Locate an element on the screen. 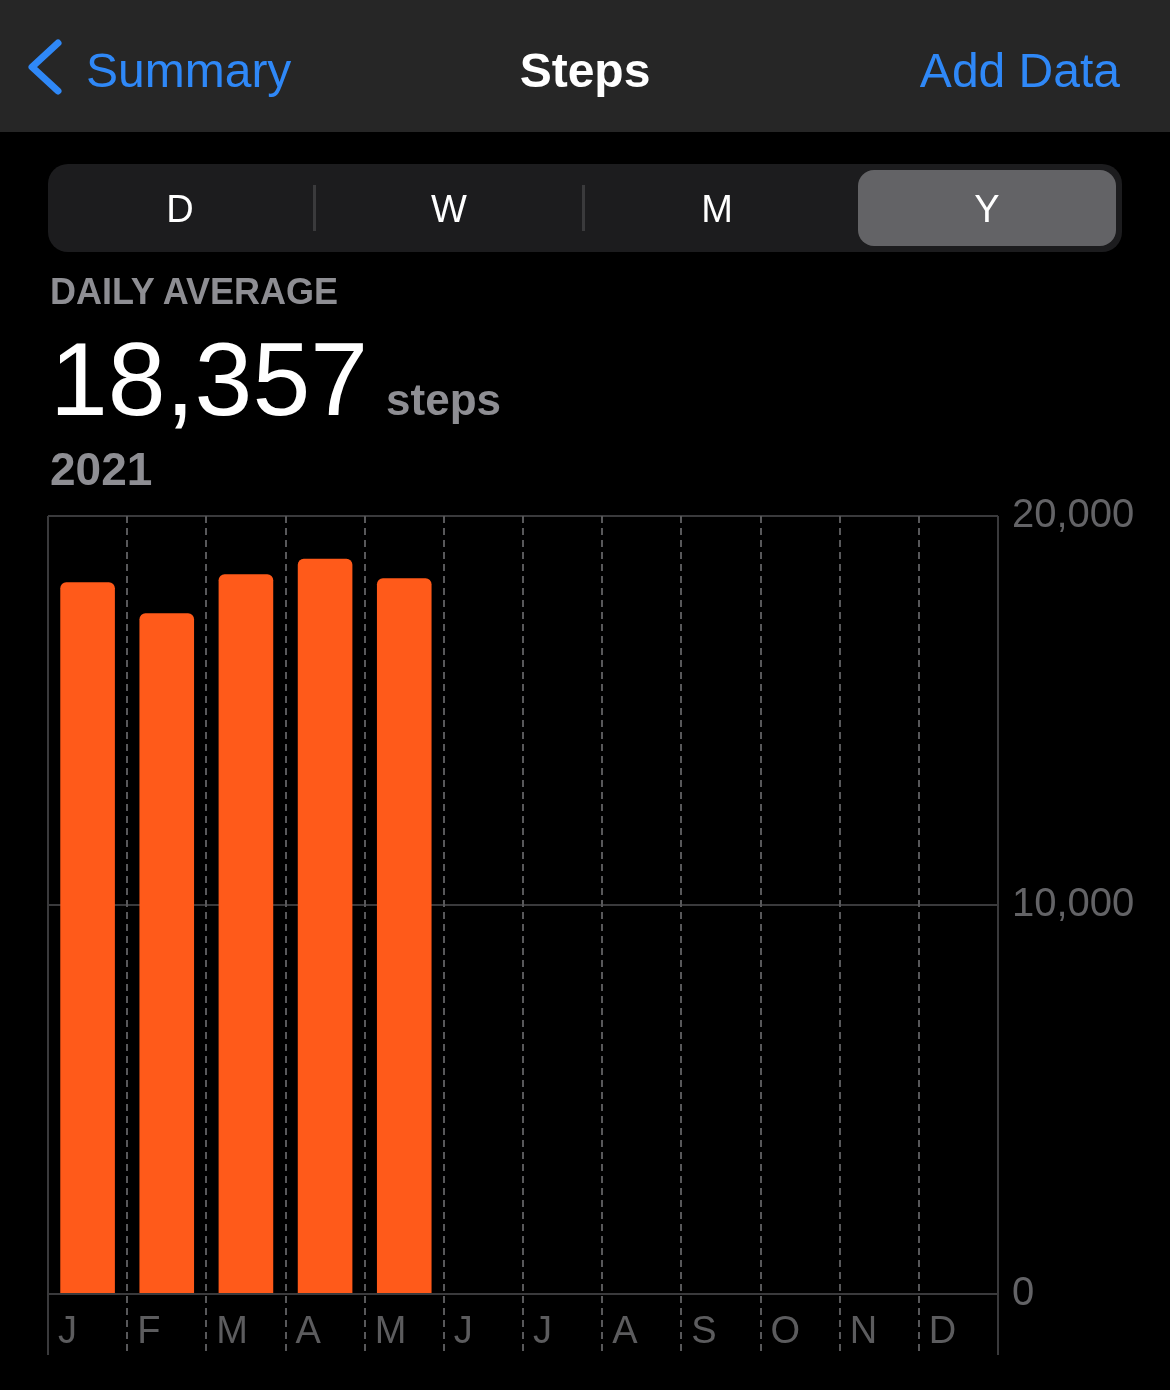  y-tick-label: 0 is located at coordinates (1023, 1291).